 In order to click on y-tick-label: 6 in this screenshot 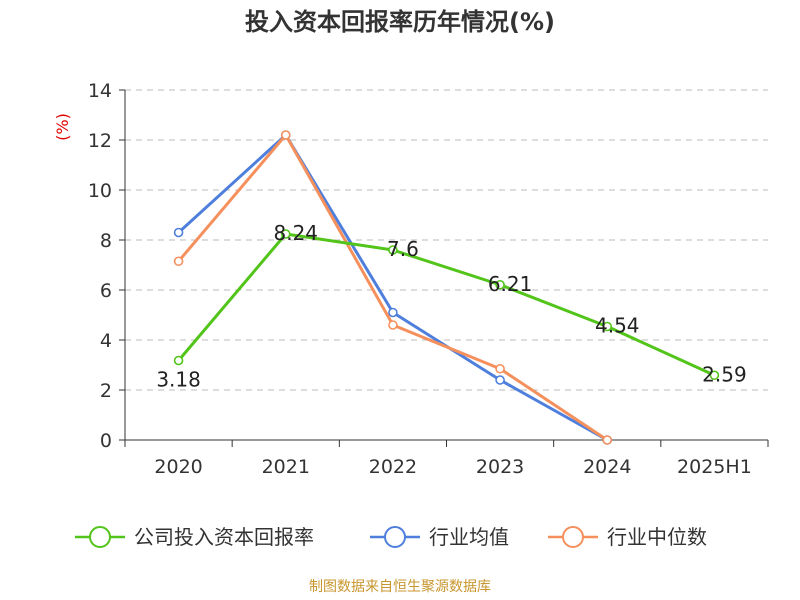, I will do `click(106, 291)`.